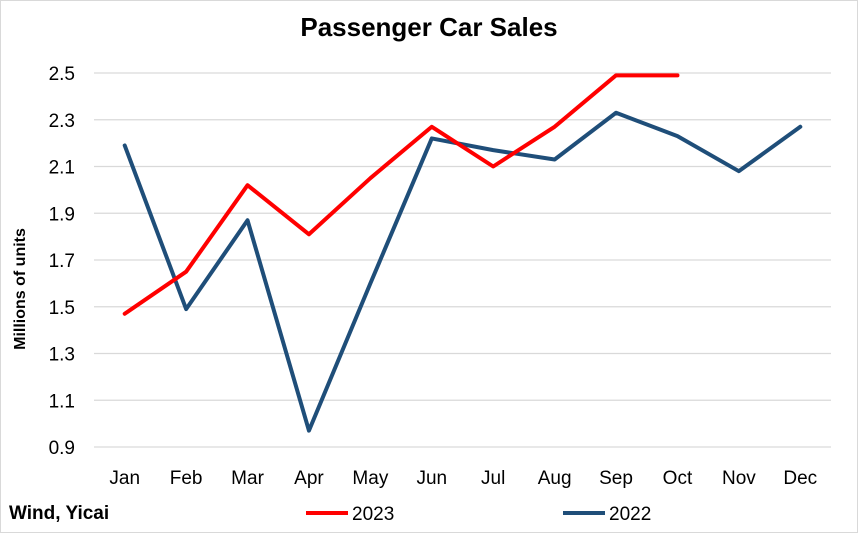 The width and height of the screenshot is (858, 533). I want to click on x-tick-label: Sep, so click(616, 478).